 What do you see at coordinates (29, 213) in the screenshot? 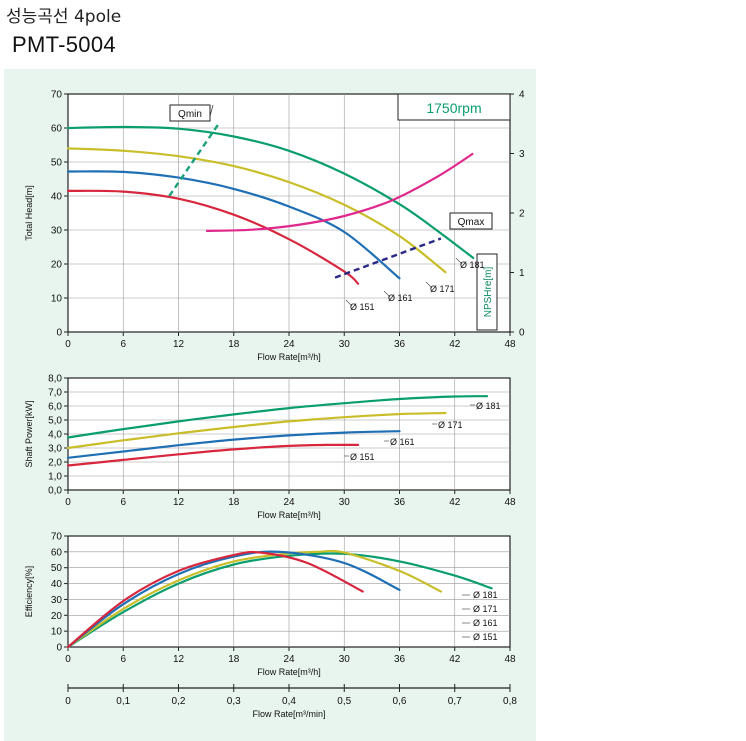
I see `head-ylabel: Total Head[m]` at bounding box center [29, 213].